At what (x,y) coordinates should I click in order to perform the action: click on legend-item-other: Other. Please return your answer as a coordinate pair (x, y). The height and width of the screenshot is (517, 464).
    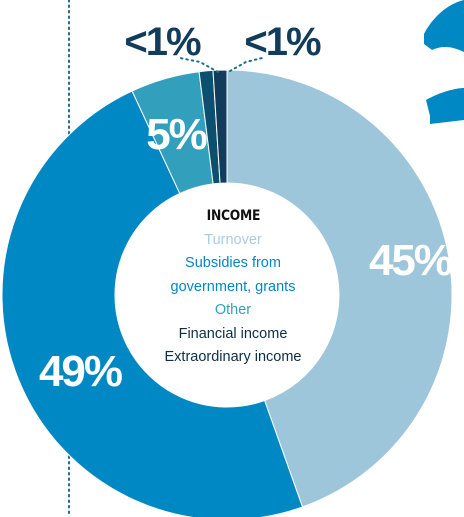
    Looking at the image, I should click on (233, 310).